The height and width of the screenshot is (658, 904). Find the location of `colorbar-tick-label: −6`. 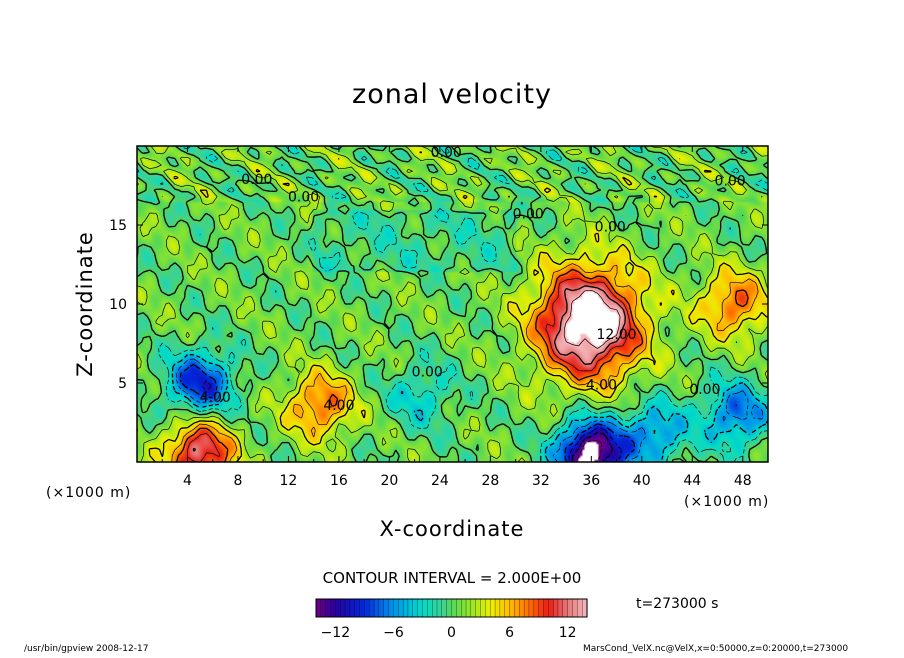

colorbar-tick-label: −6 is located at coordinates (393, 633).